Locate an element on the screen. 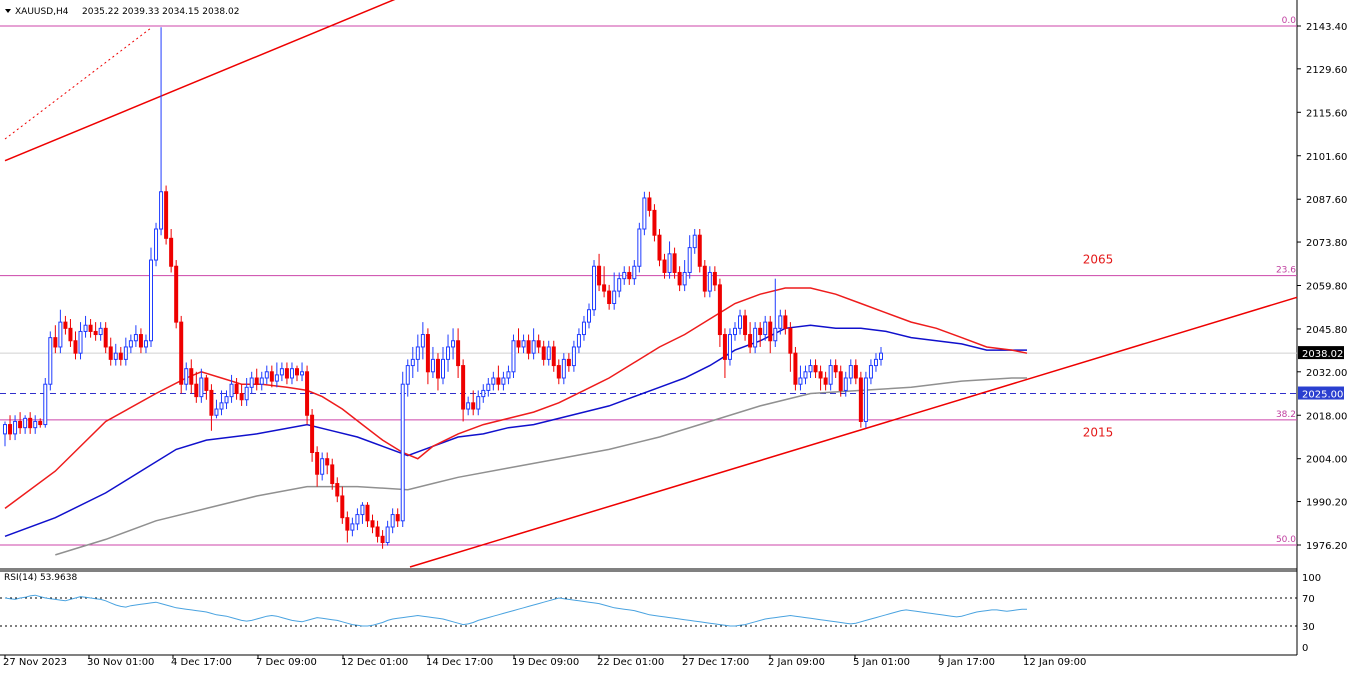 The height and width of the screenshot is (680, 1347). rsi-tick-label: 70 is located at coordinates (1308, 599).